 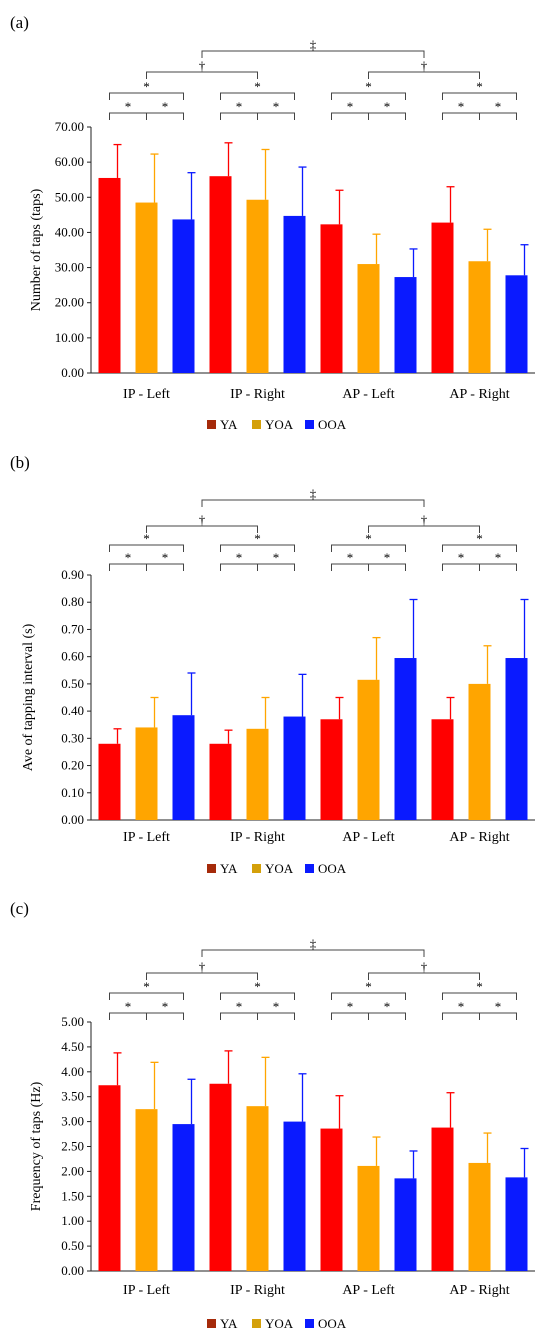 What do you see at coordinates (72, 737) in the screenshot?
I see `y-tick-label: 0.30` at bounding box center [72, 737].